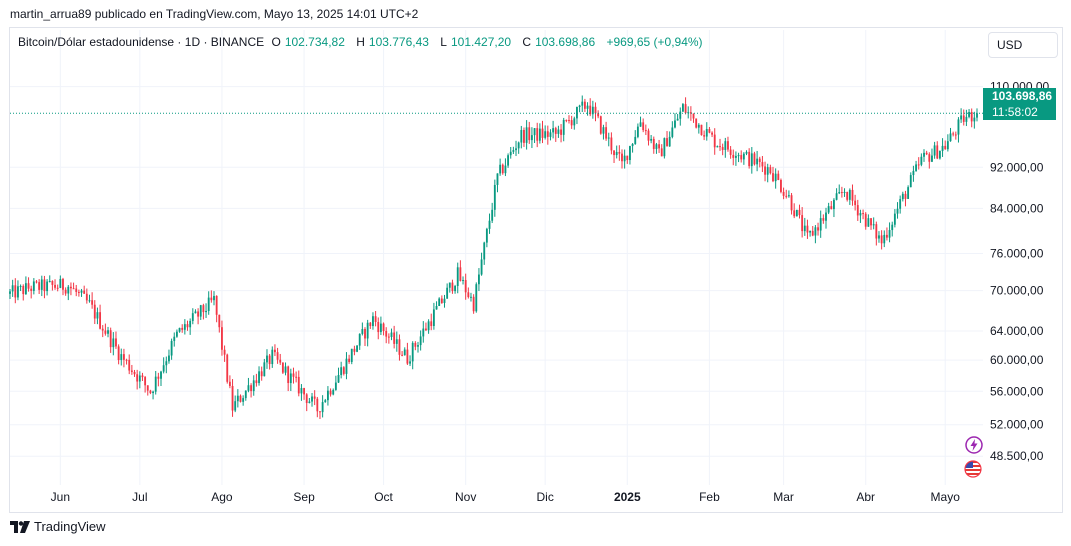 Image resolution: width=1071 pixels, height=546 pixels. What do you see at coordinates (58, 526) in the screenshot?
I see `tradingview-footer: TradingView` at bounding box center [58, 526].